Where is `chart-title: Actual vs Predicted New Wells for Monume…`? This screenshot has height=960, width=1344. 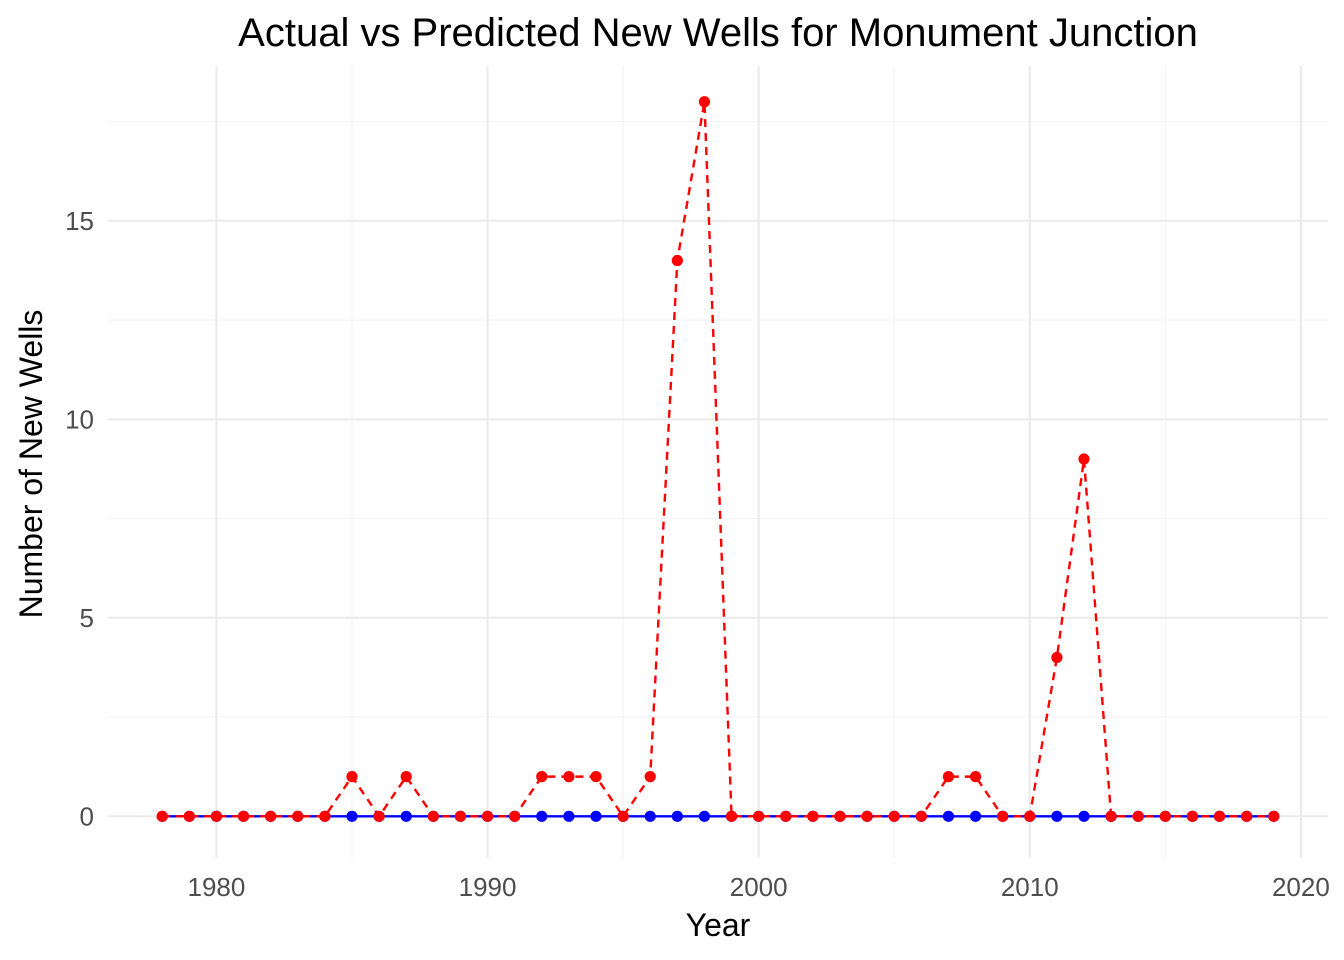
chart-title: Actual vs Predicted New Wells for Monume… is located at coordinates (718, 33).